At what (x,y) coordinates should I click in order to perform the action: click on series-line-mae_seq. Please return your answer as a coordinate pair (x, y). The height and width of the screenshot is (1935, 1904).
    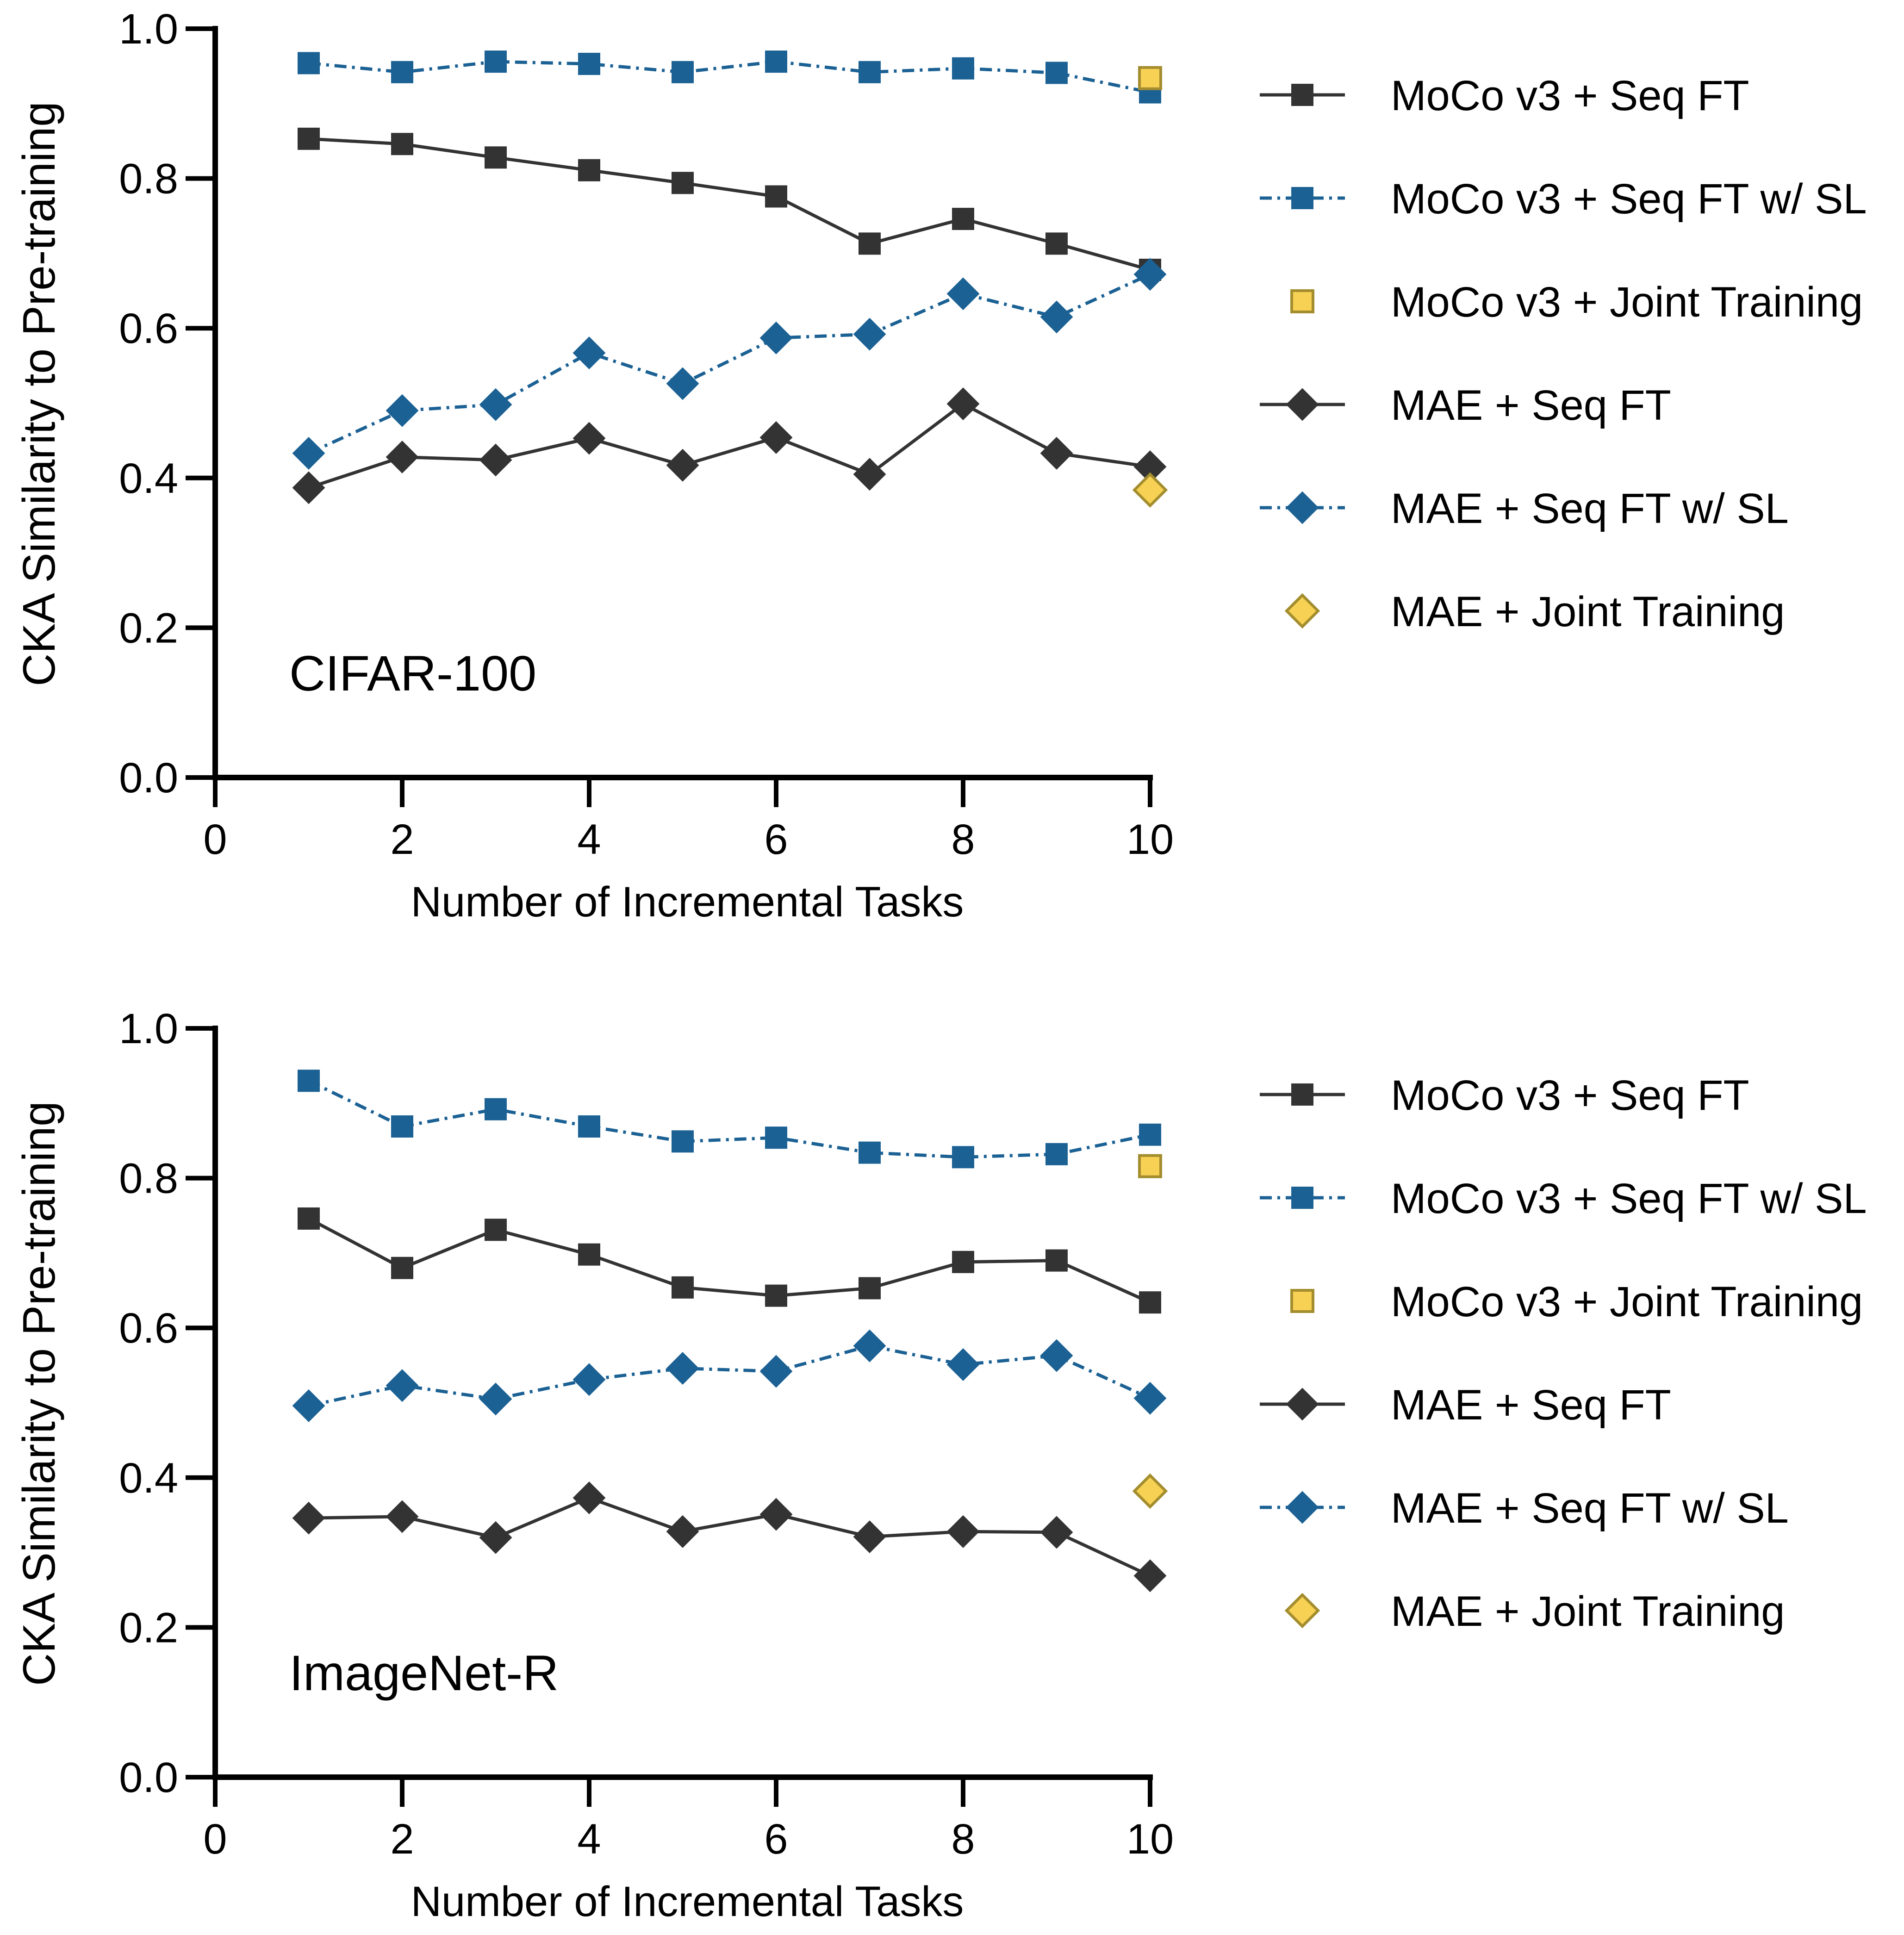
    Looking at the image, I should click on (729, 446).